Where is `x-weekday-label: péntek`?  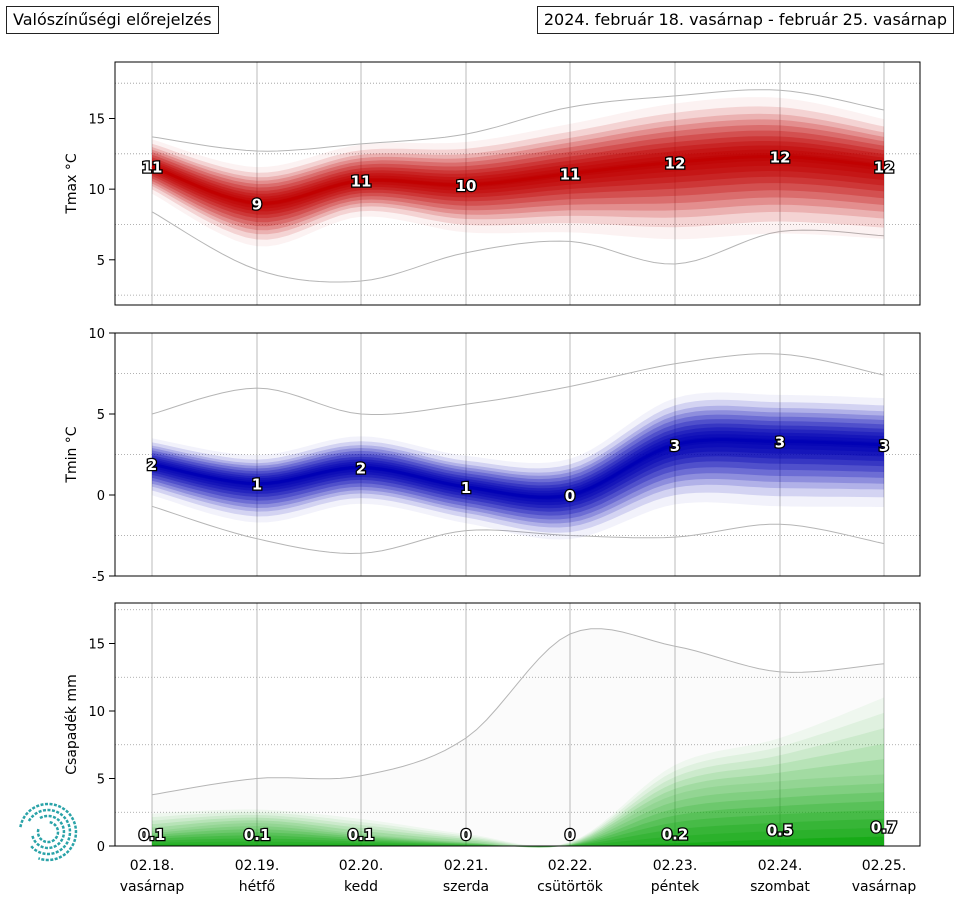
x-weekday-label: péntek is located at coordinates (675, 887).